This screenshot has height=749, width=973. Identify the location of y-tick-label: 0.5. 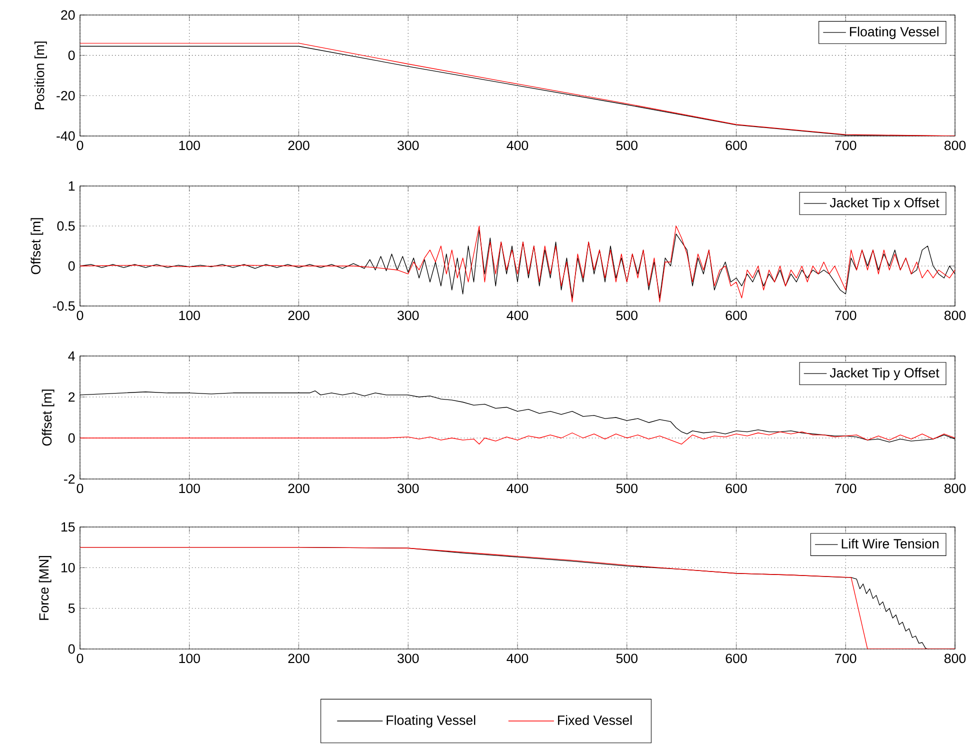
(66, 226).